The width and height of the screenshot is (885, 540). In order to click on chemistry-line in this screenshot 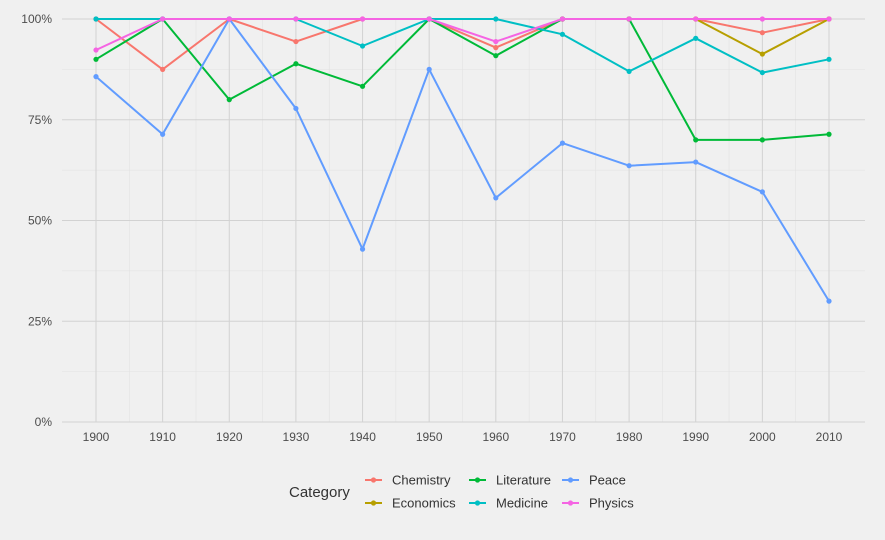, I will do `click(462, 44)`.